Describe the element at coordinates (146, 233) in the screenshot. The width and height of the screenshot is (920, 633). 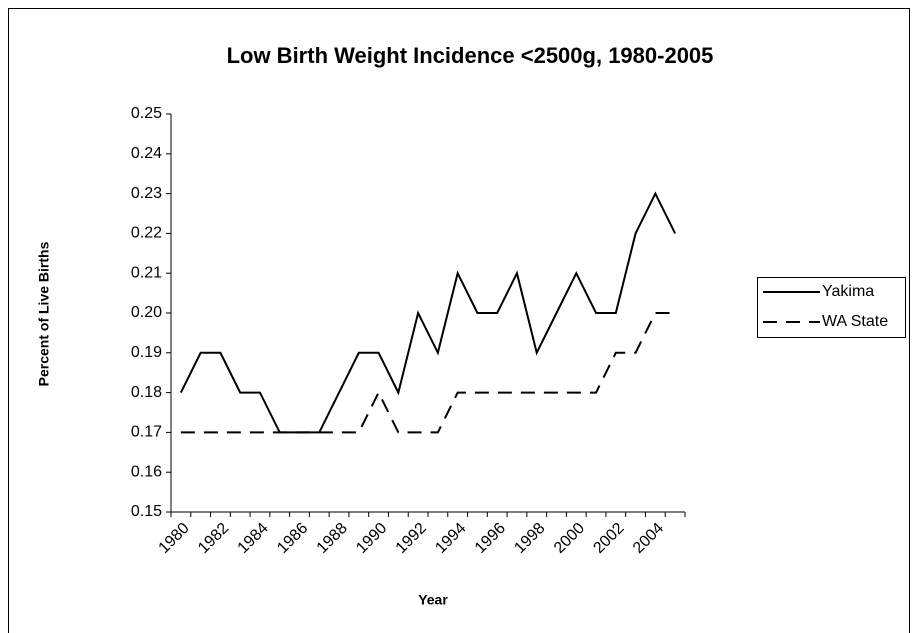
I see `y-tick-label: 0.22` at that location.